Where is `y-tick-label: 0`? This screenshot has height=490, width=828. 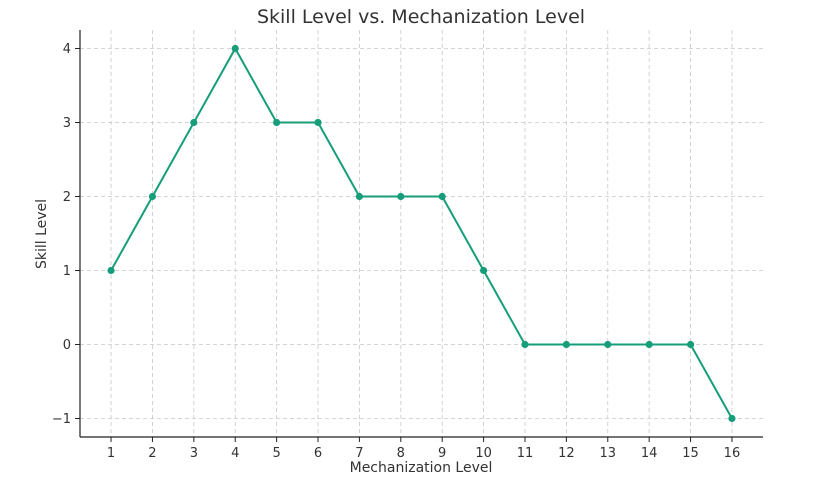
y-tick-label: 0 is located at coordinates (67, 345).